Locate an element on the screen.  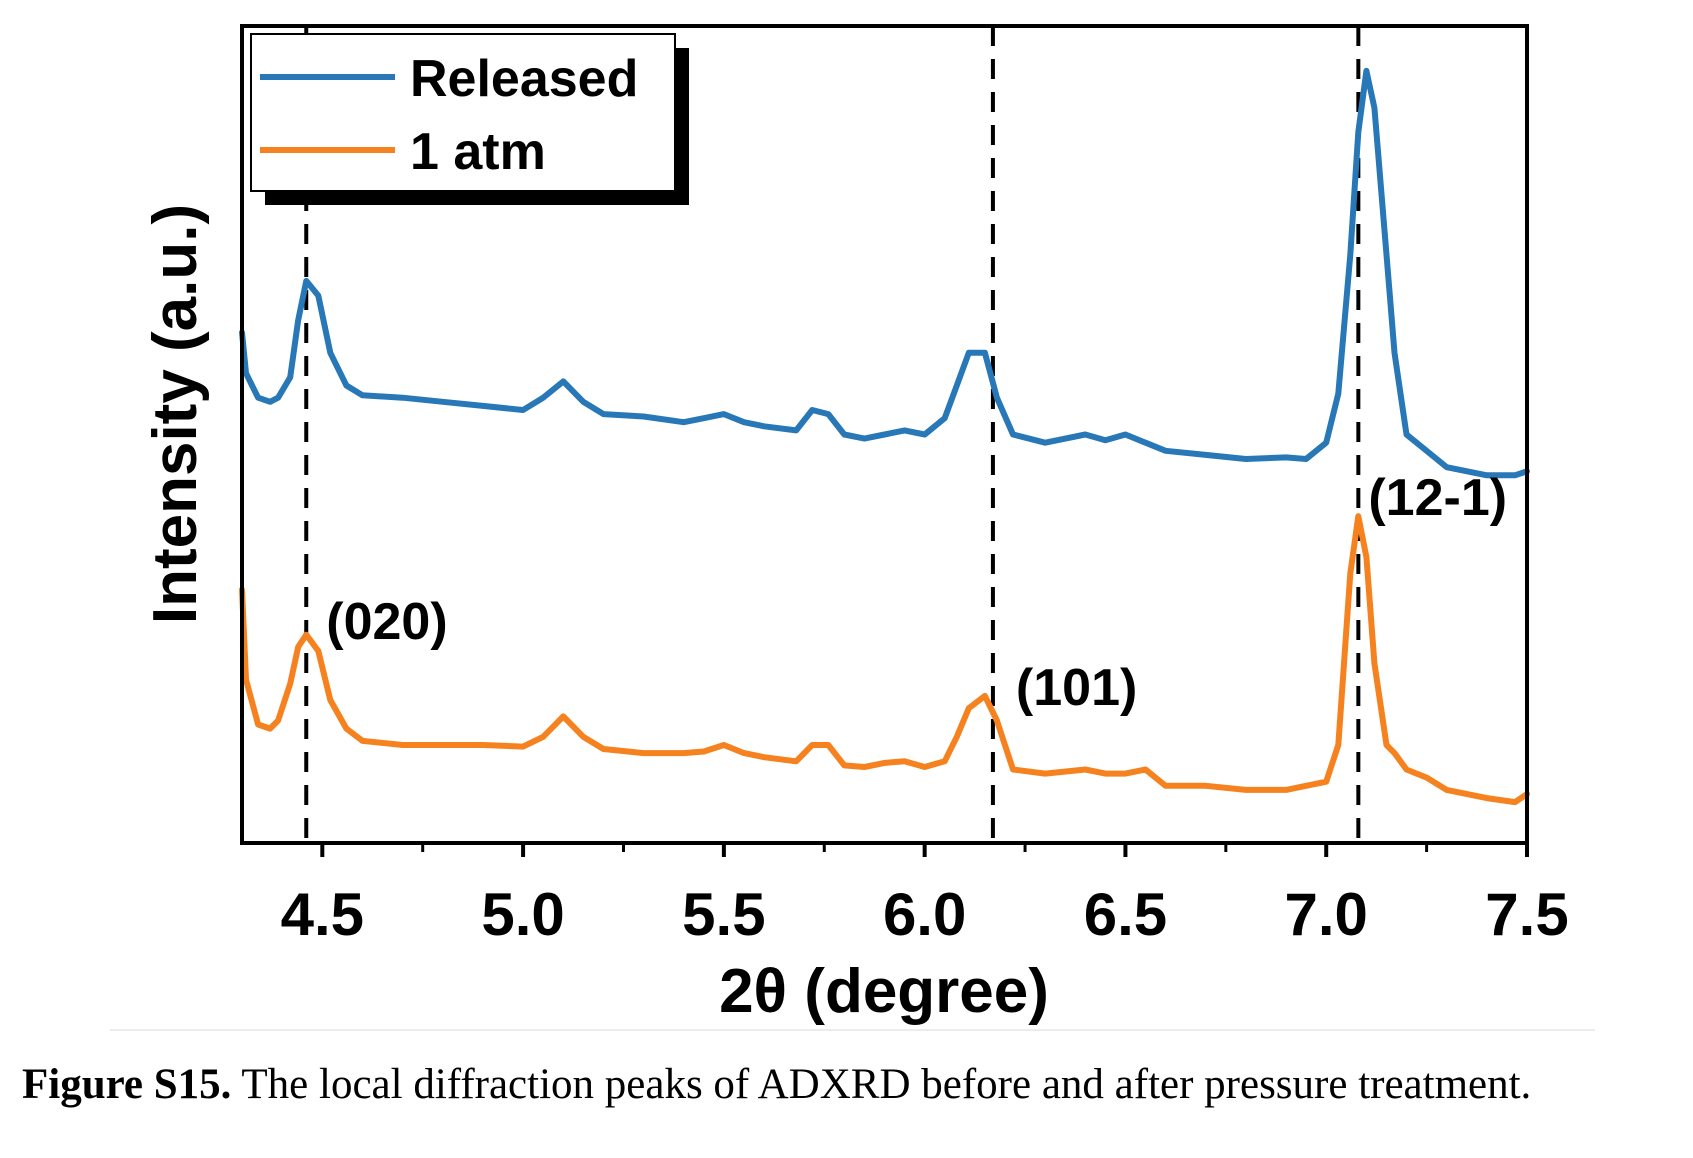
x-axis-tick-labels: 4.5 5.0 5.5 6.0 6.5 7.0 7.5 is located at coordinates (925, 914).